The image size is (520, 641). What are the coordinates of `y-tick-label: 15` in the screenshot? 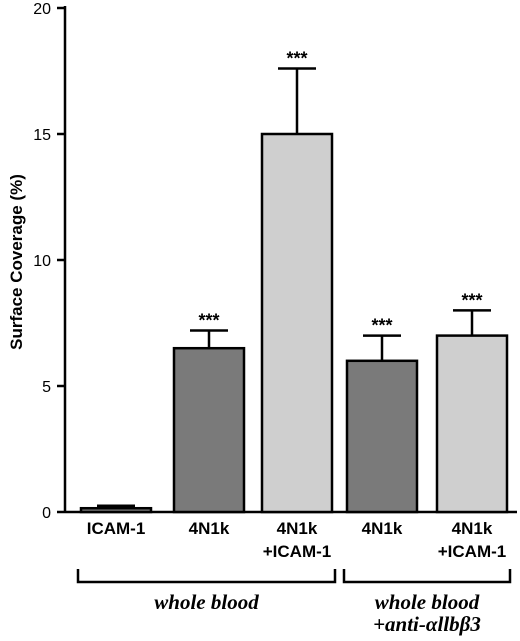 It's located at (42, 135).